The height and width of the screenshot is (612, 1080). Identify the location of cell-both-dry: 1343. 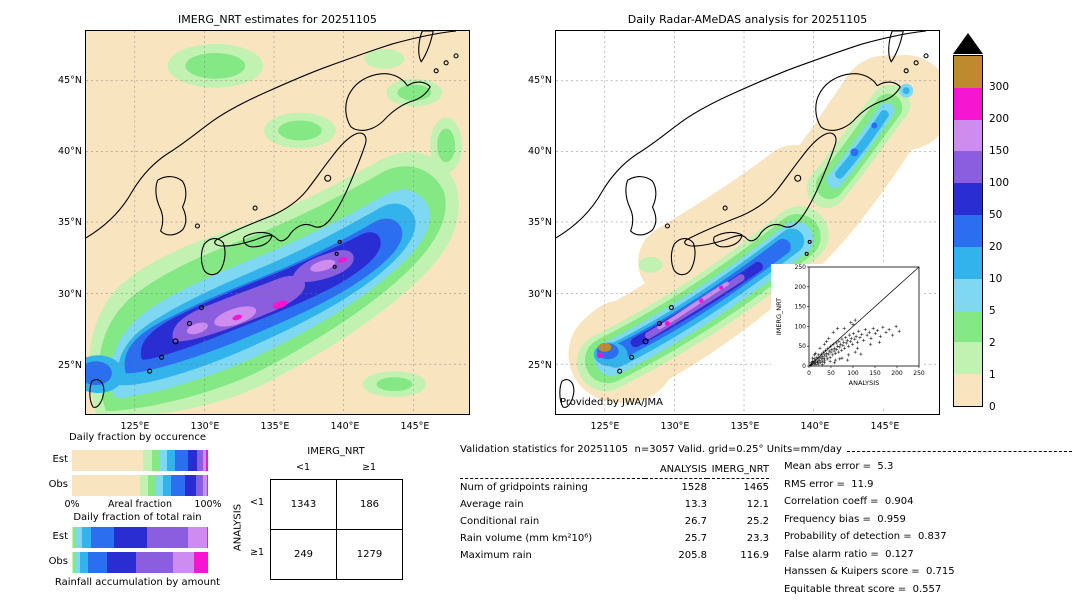
(303, 504).